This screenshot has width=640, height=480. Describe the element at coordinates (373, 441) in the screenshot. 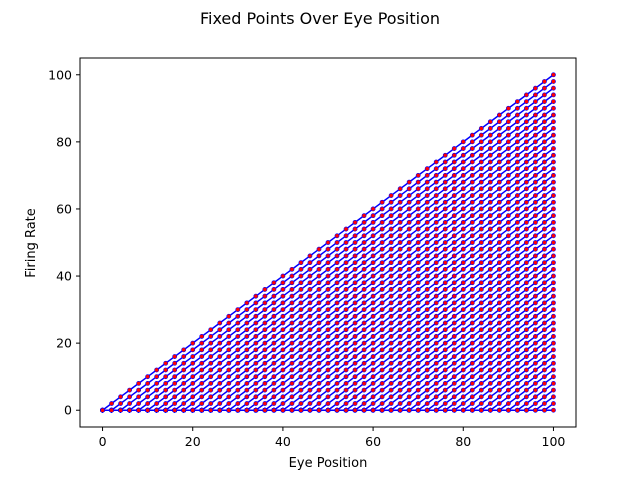

I see `x-tick-label-3: 60` at that location.